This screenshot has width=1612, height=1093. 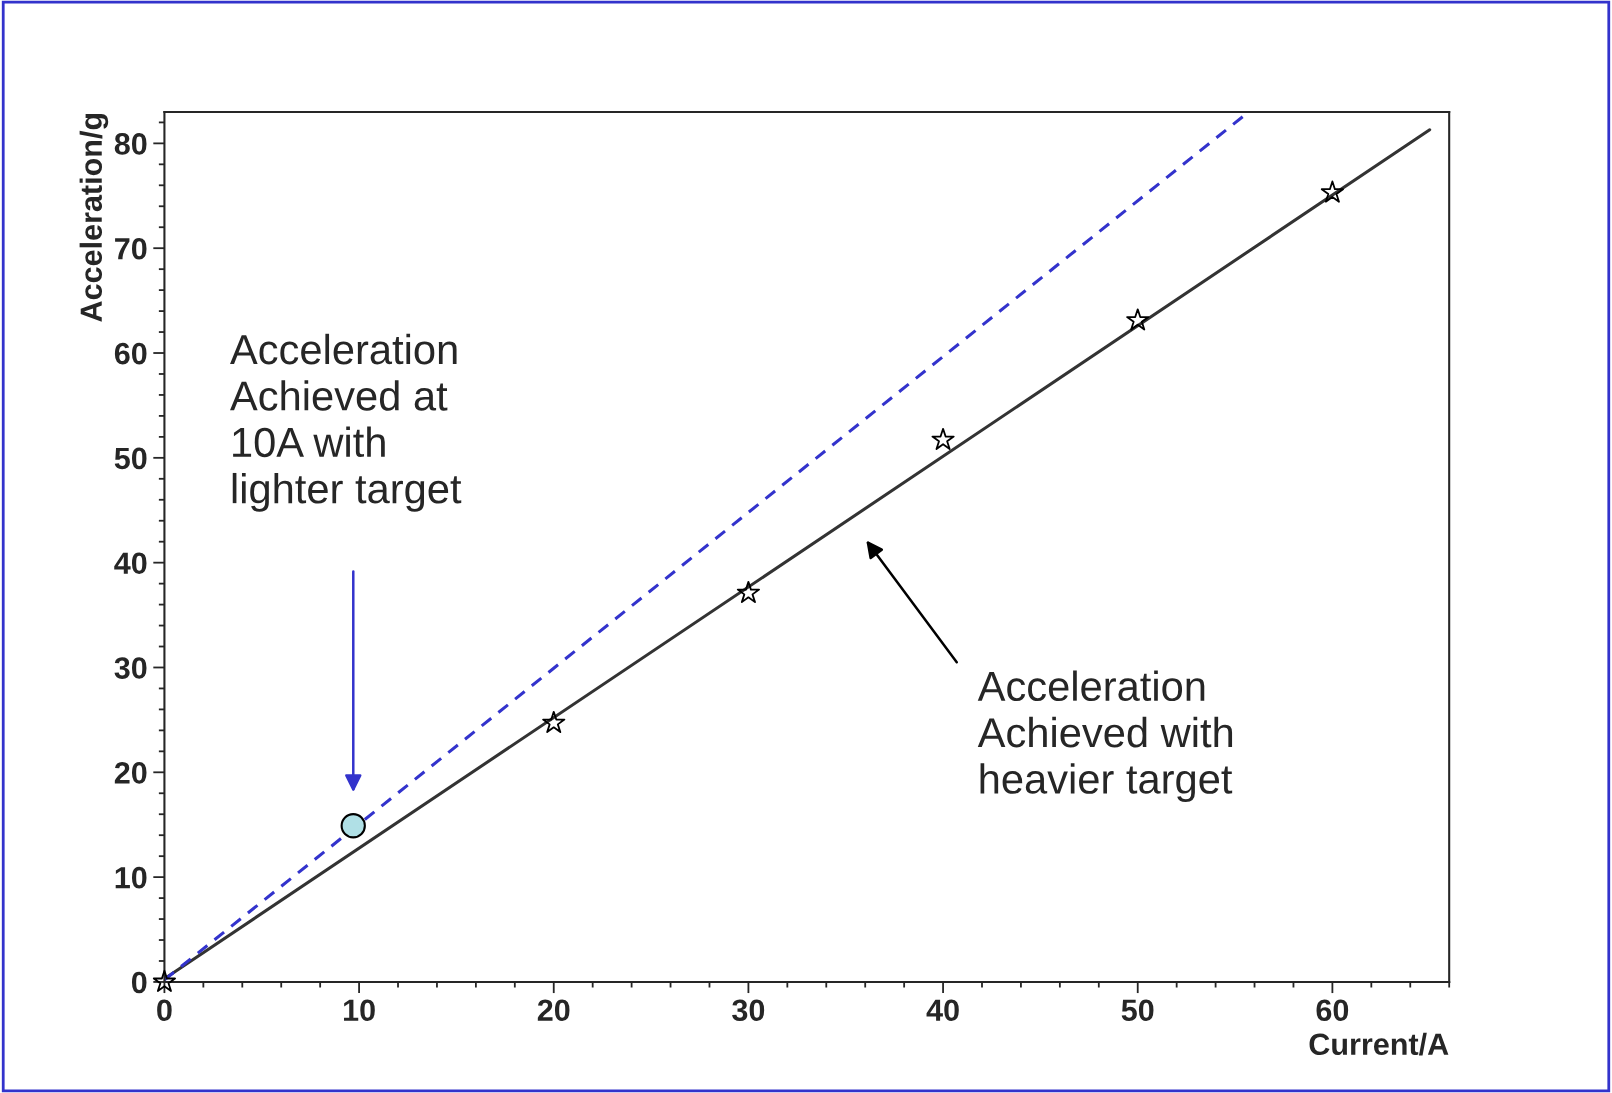 I want to click on annotation: Acceleration Achieved at 10A with lighter target, so click(x=346, y=422).